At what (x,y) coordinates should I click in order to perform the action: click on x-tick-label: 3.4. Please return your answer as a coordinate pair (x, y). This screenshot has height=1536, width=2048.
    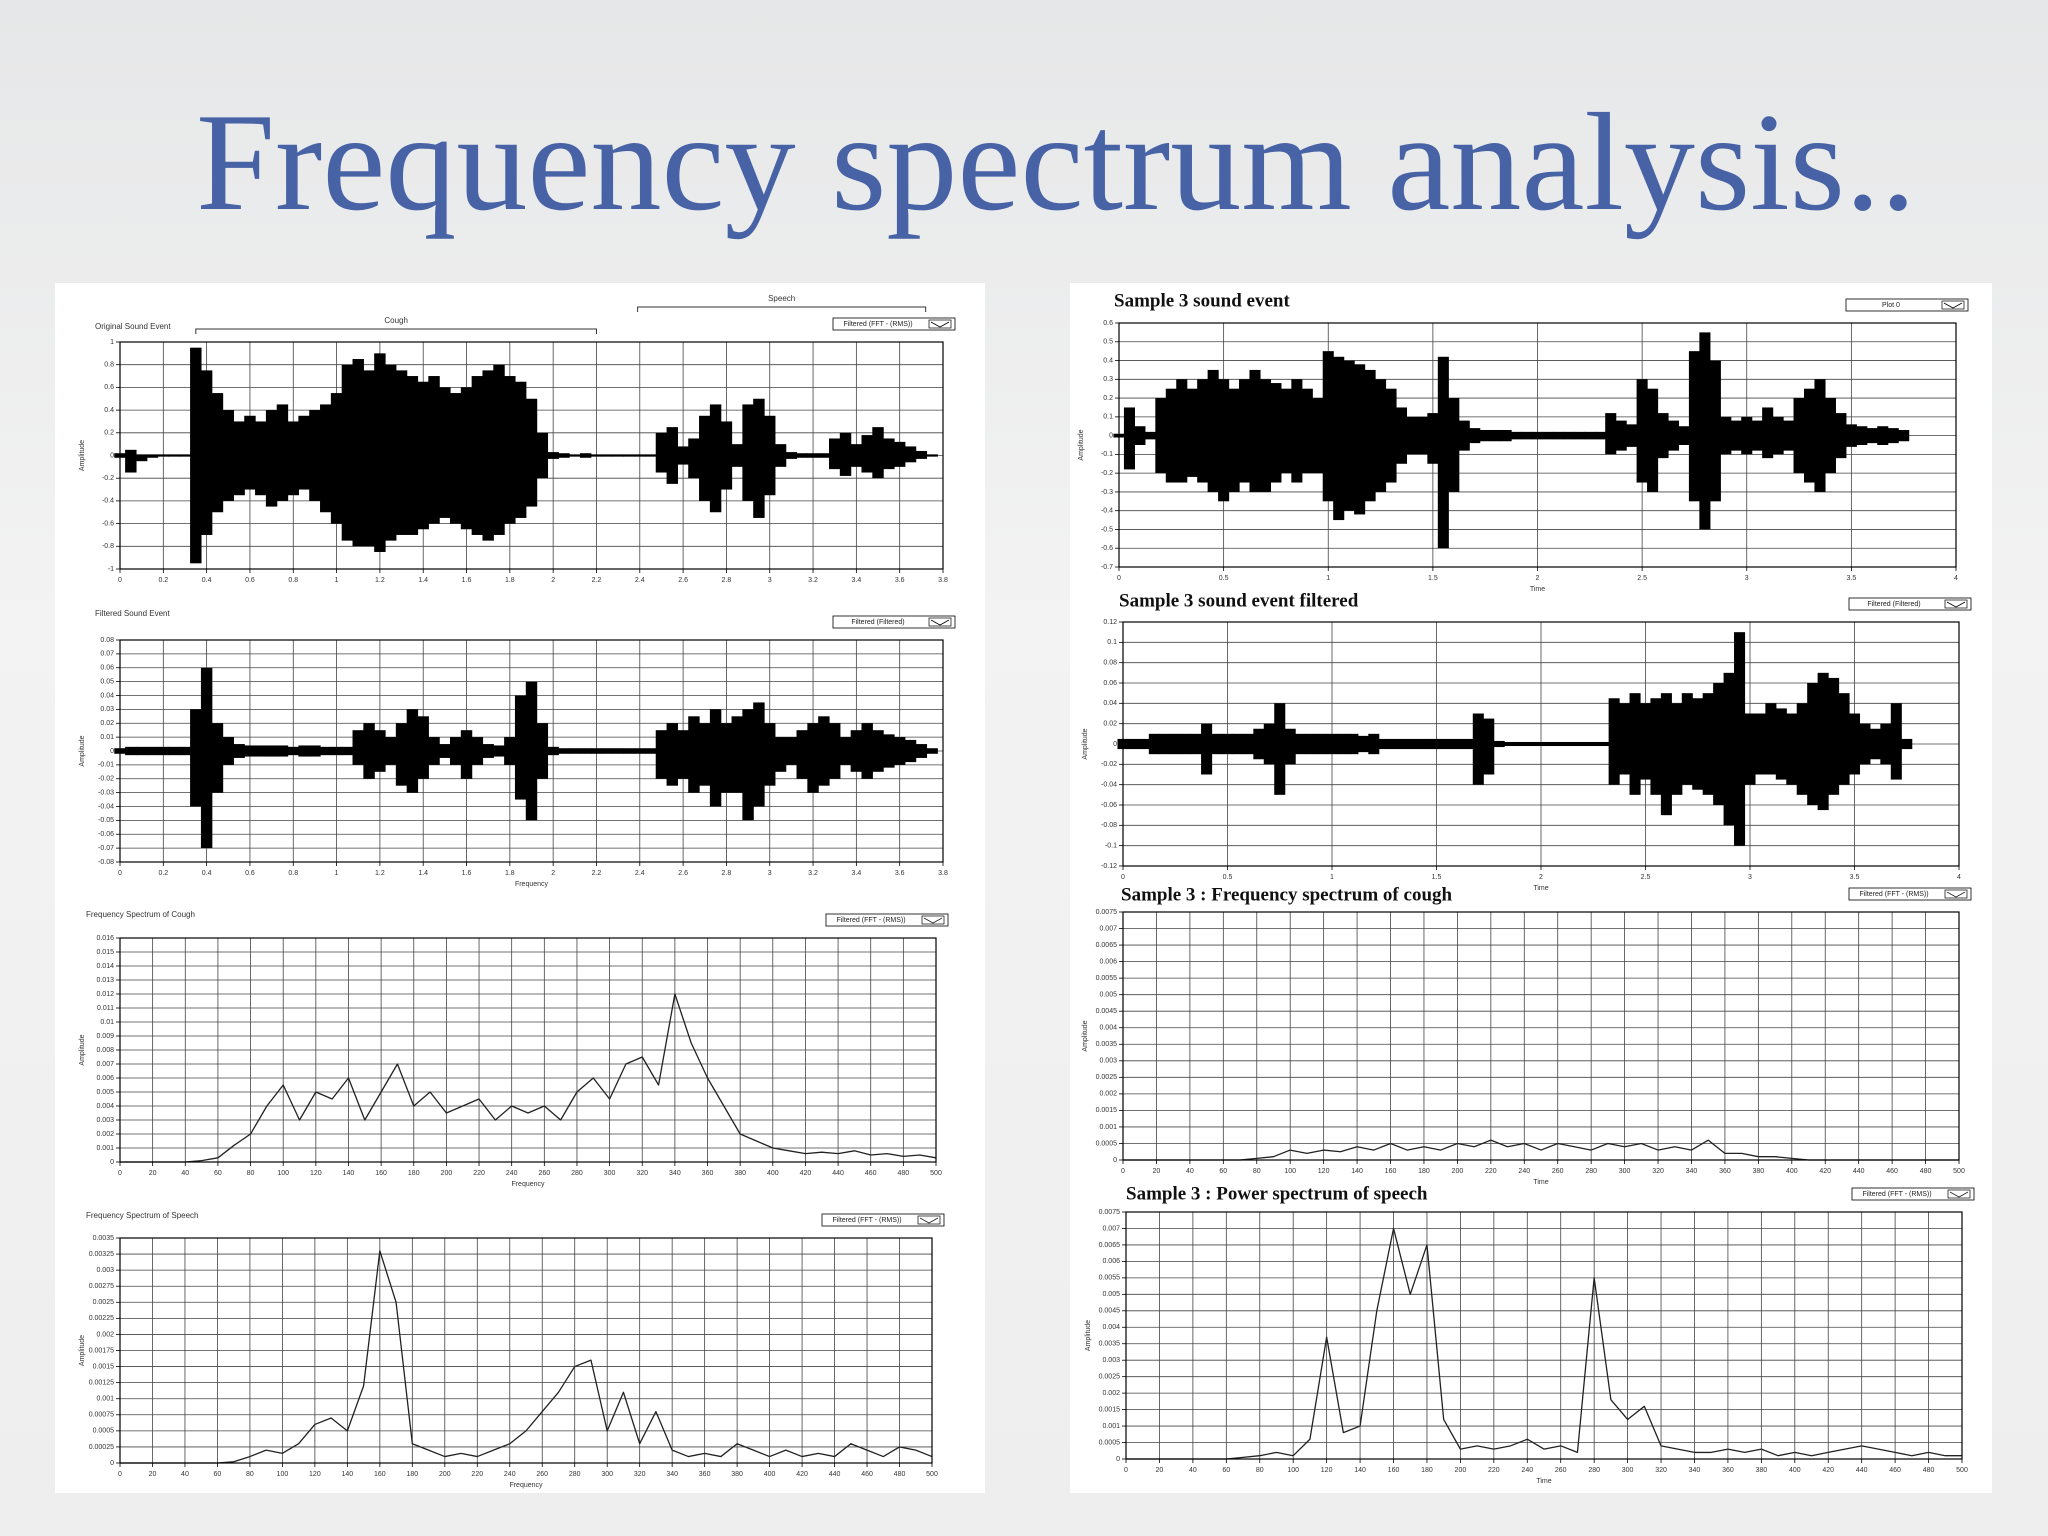
    Looking at the image, I should click on (857, 873).